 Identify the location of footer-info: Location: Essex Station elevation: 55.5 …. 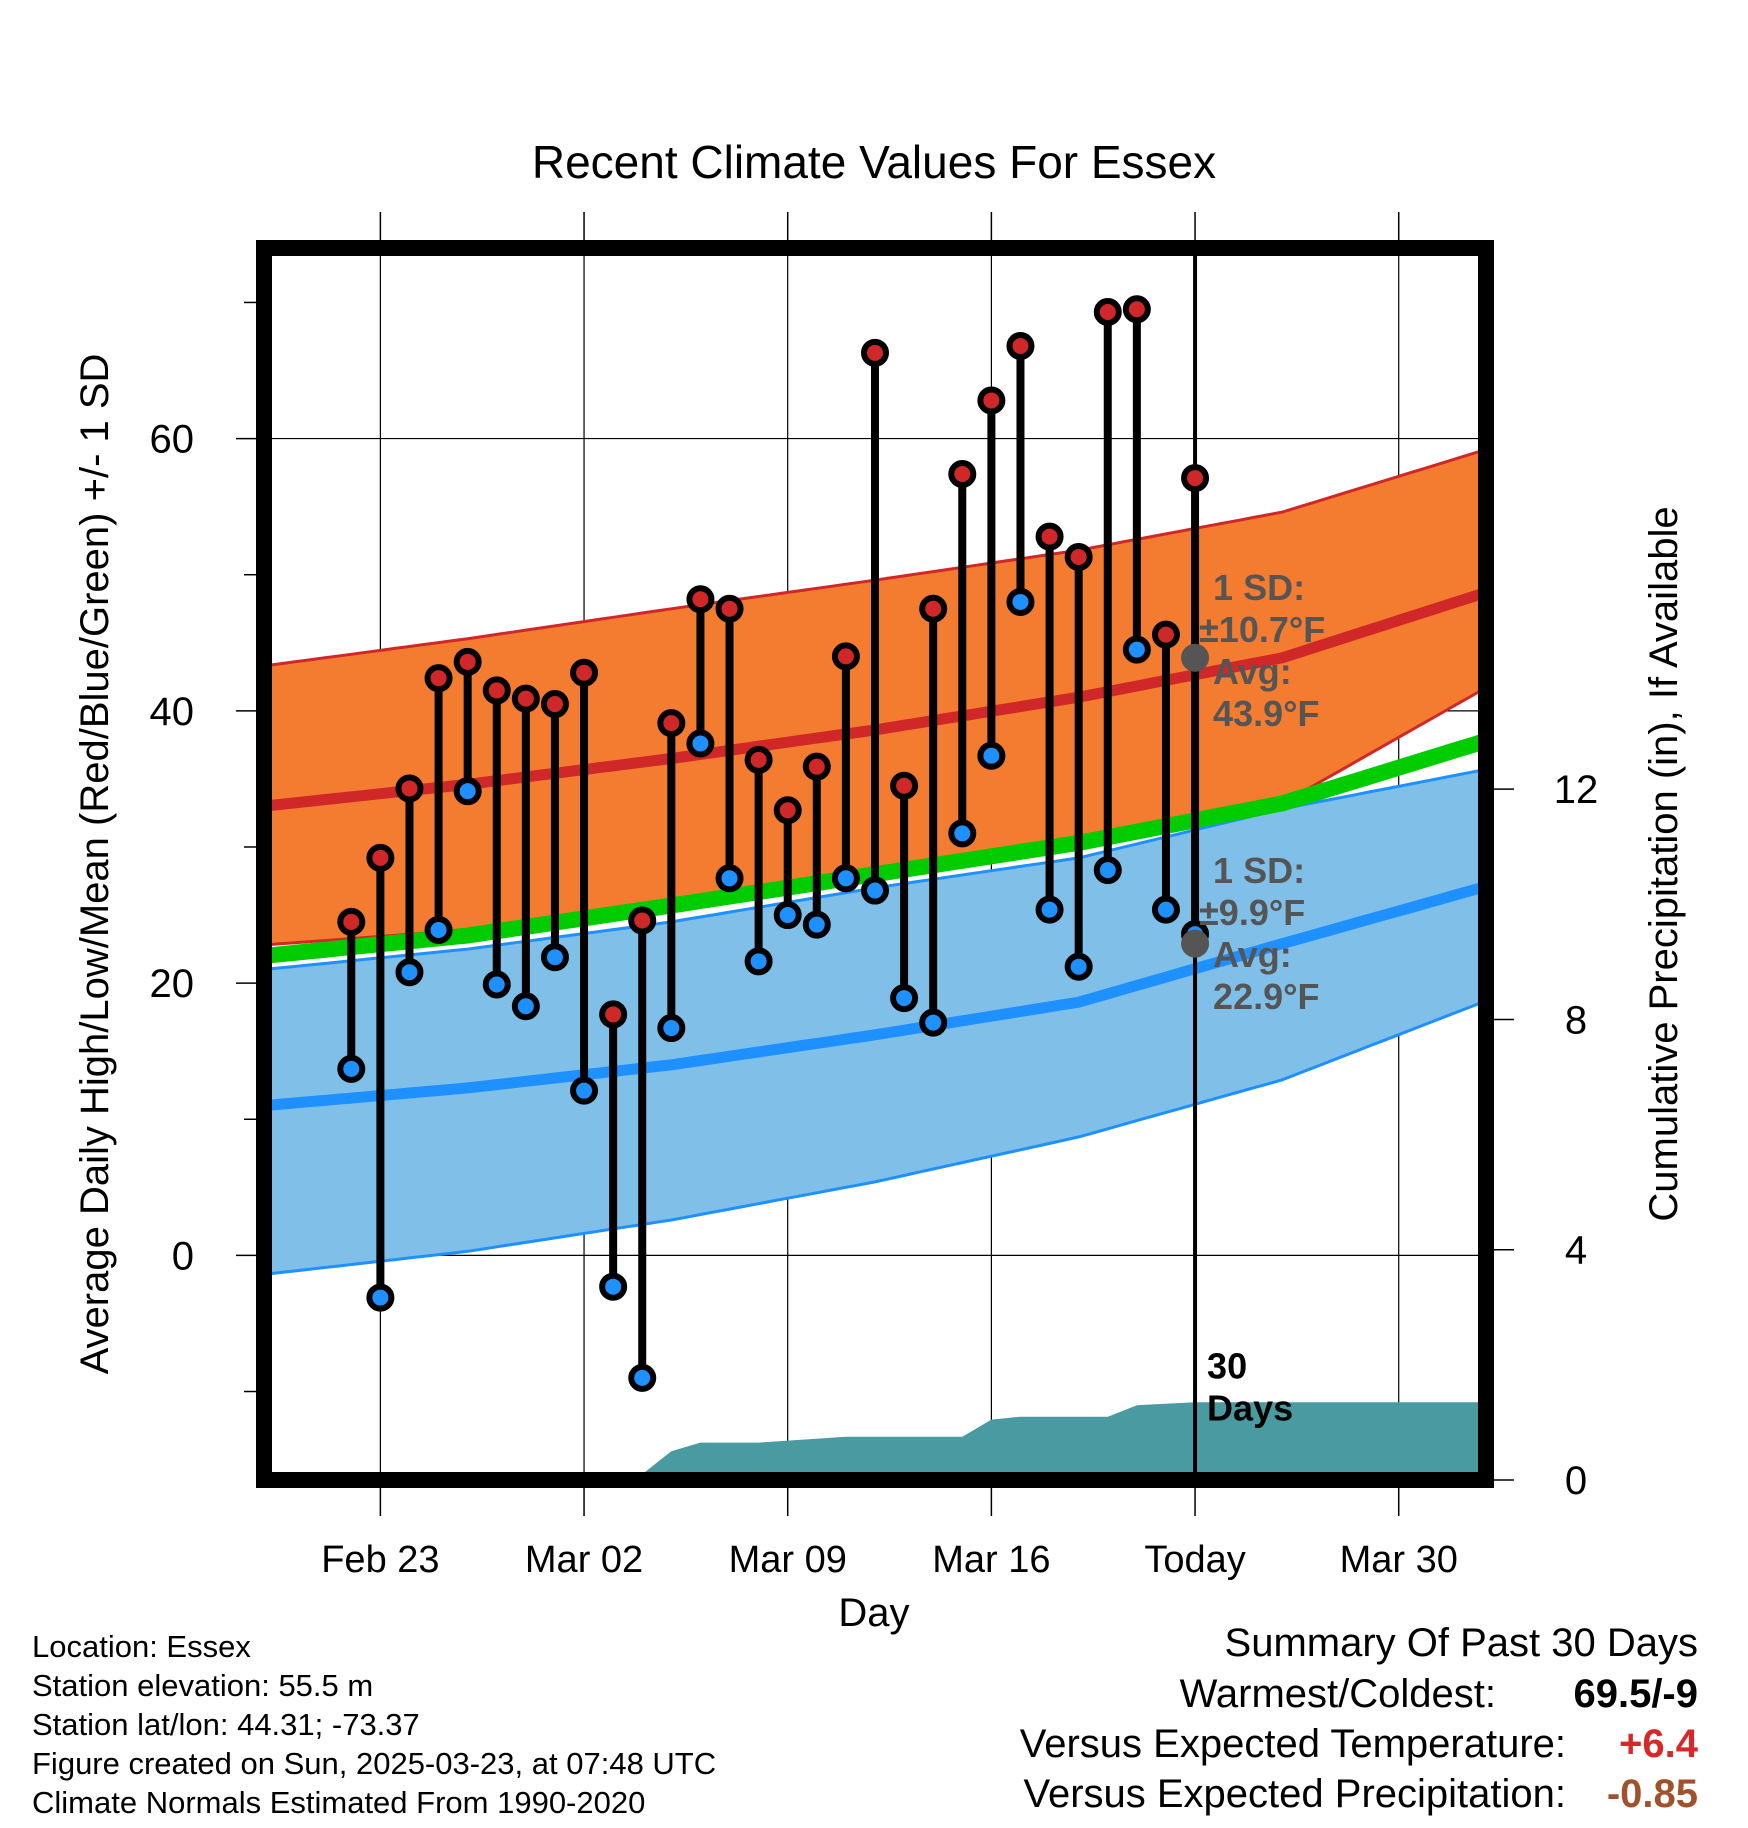
(374, 1724).